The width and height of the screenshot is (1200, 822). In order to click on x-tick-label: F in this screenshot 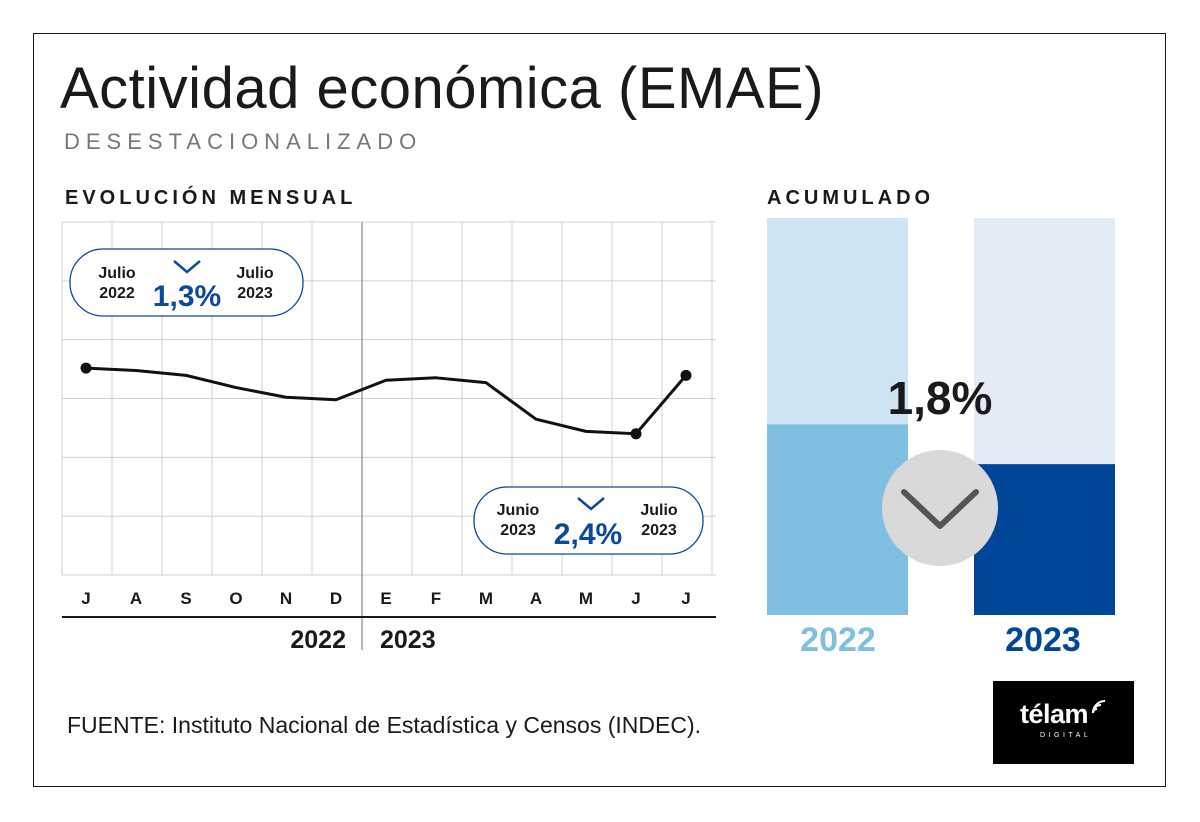, I will do `click(436, 598)`.